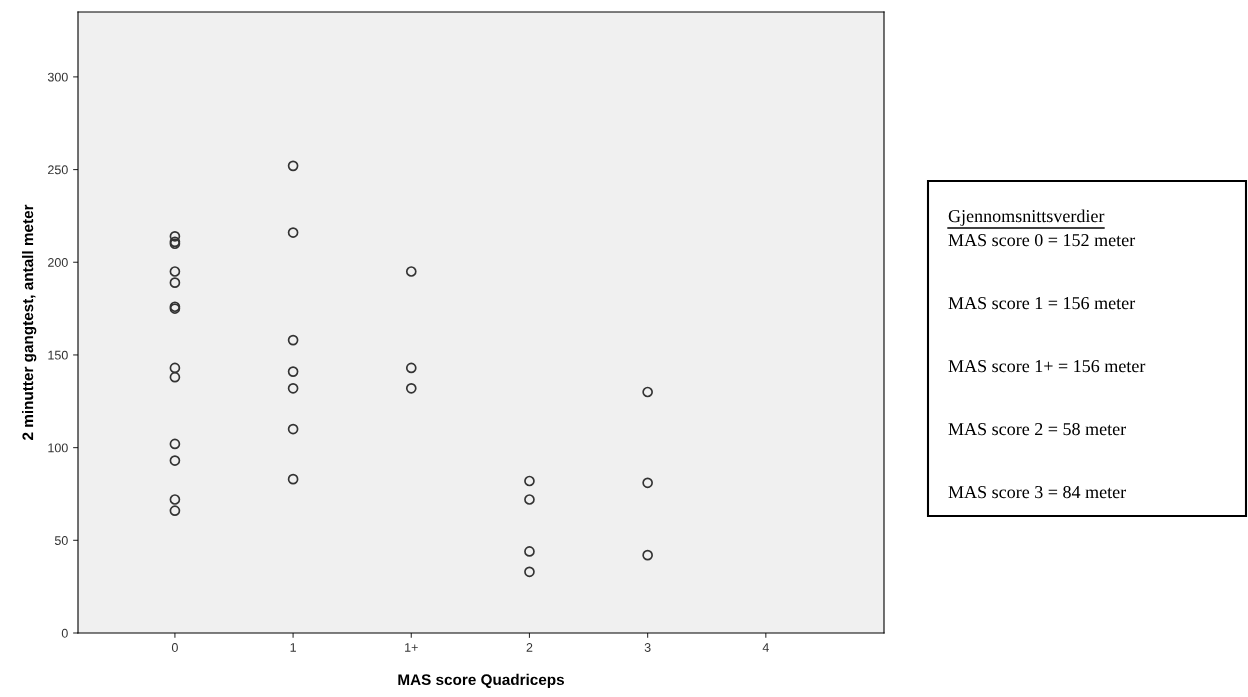 The height and width of the screenshot is (697, 1248). What do you see at coordinates (58, 170) in the screenshot?
I see `y-tick-label: 250` at bounding box center [58, 170].